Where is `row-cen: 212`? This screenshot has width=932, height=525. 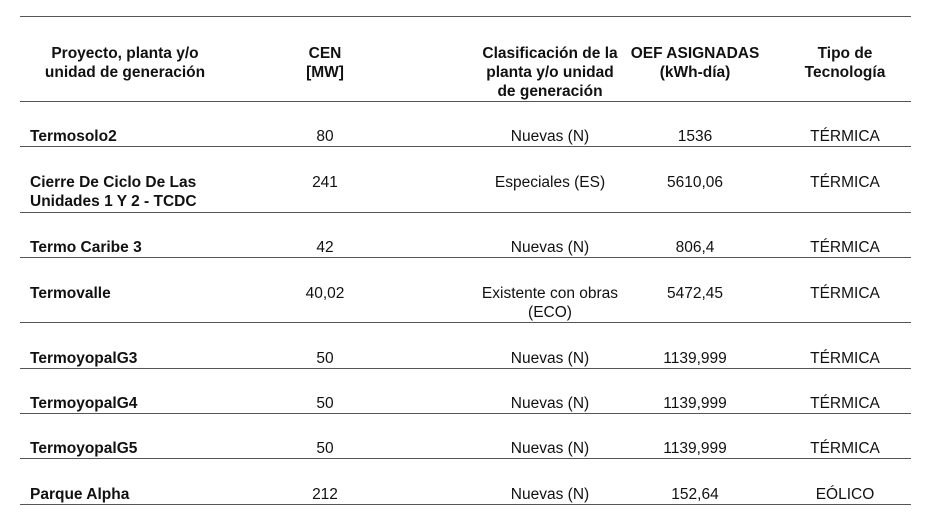
row-cen: 212 is located at coordinates (325, 494).